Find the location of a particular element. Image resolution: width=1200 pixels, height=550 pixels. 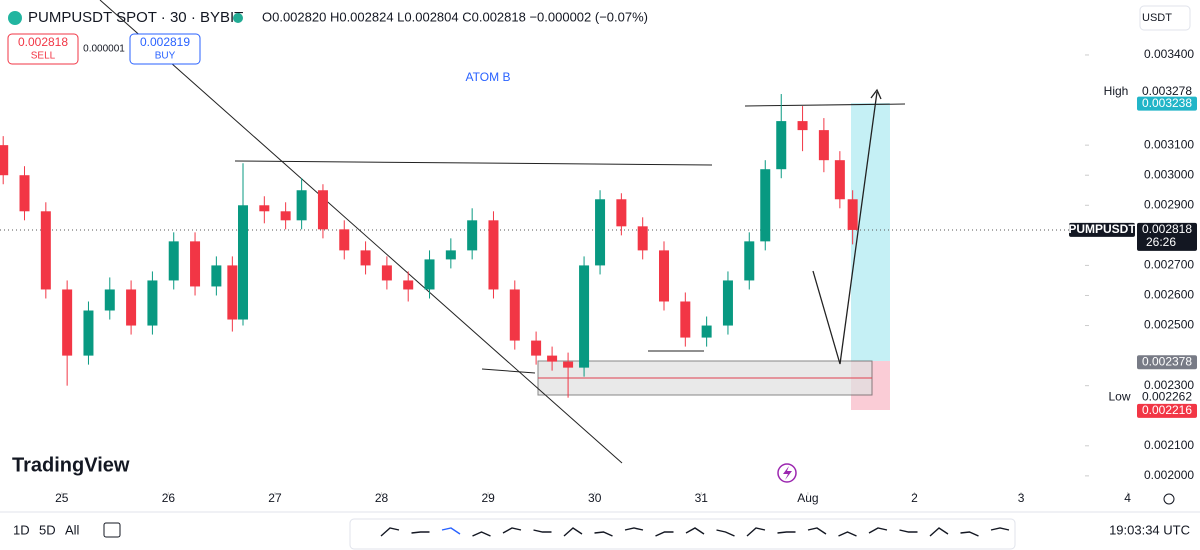

x-tick-label: 26 is located at coordinates (169, 498).